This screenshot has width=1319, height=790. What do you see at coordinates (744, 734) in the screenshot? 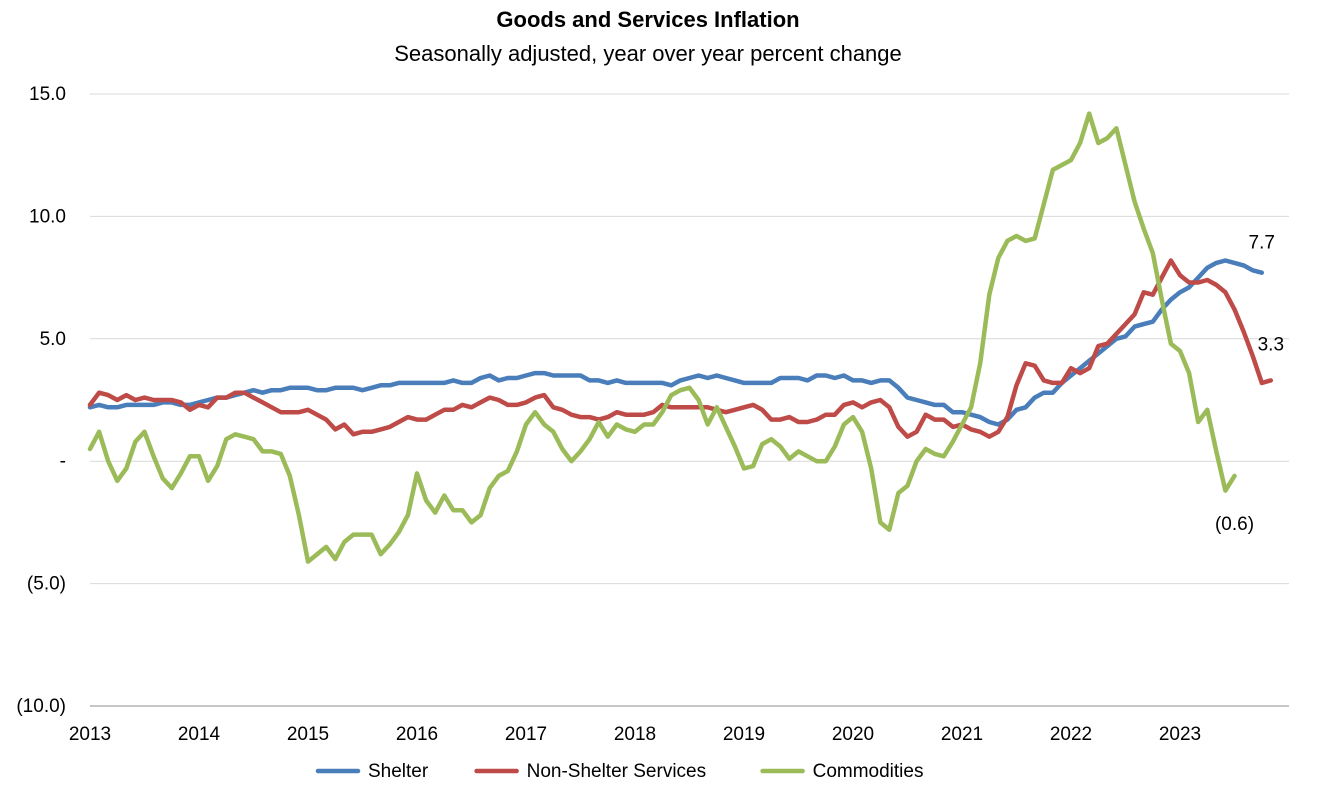
I see `x-tick-label: 2019` at bounding box center [744, 734].